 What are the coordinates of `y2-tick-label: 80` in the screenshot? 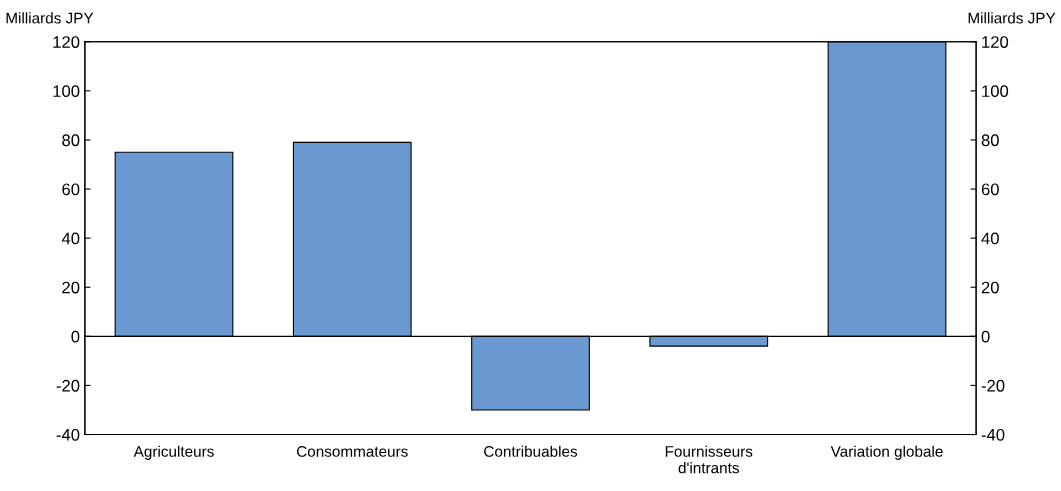 It's located at (990, 140).